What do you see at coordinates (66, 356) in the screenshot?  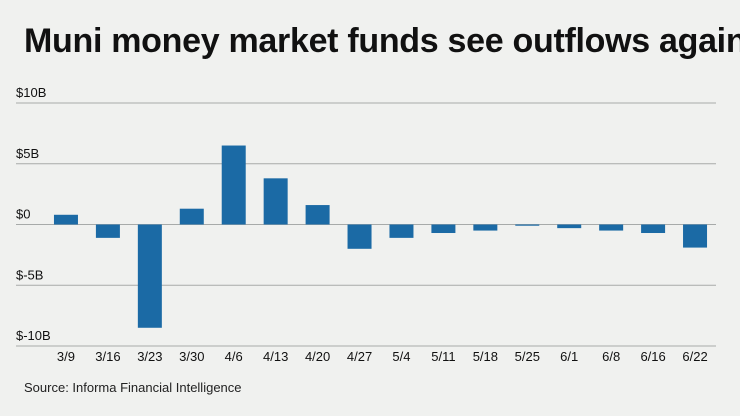 I see `x-tick-label: 3/9` at bounding box center [66, 356].